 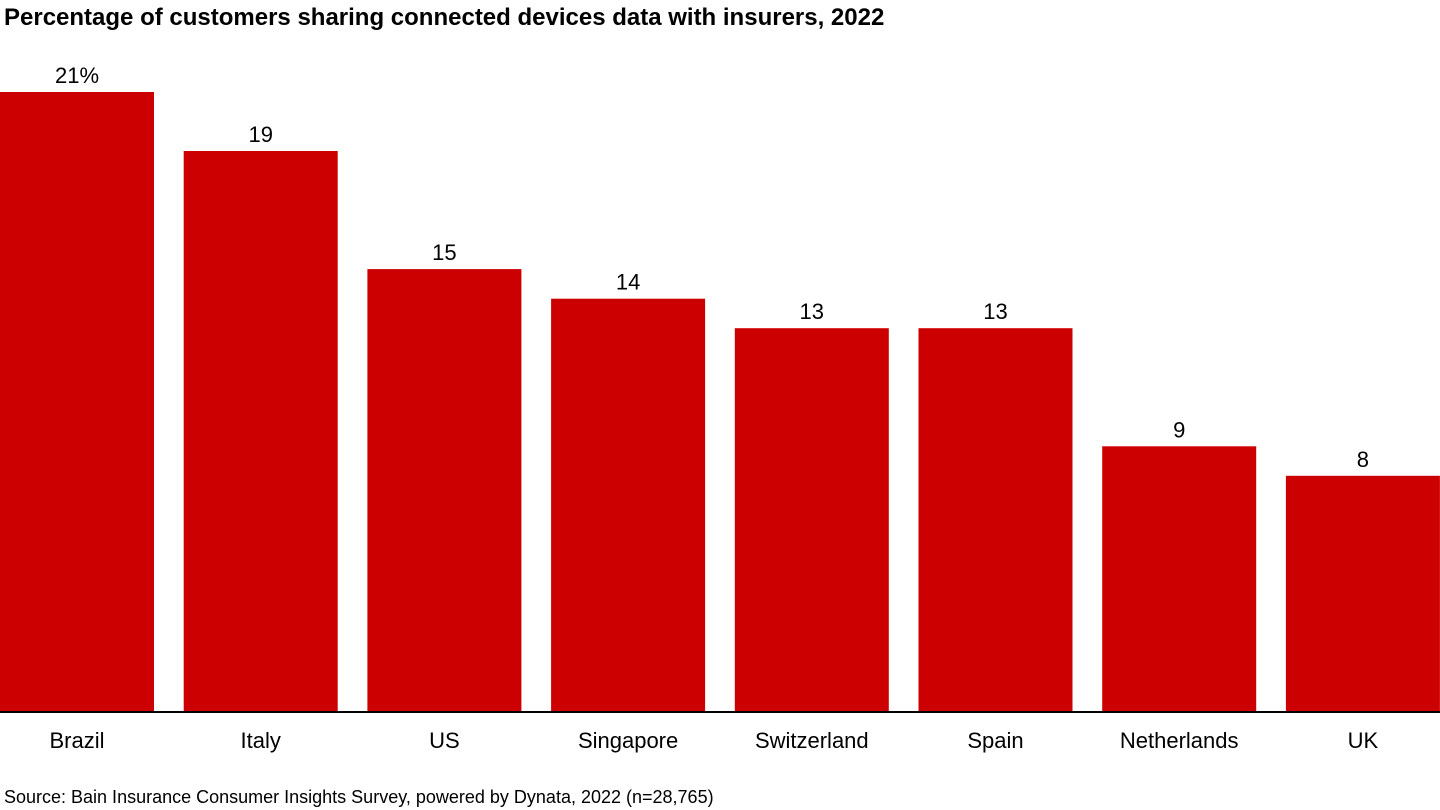 I want to click on bar-singapore, so click(x=628, y=505).